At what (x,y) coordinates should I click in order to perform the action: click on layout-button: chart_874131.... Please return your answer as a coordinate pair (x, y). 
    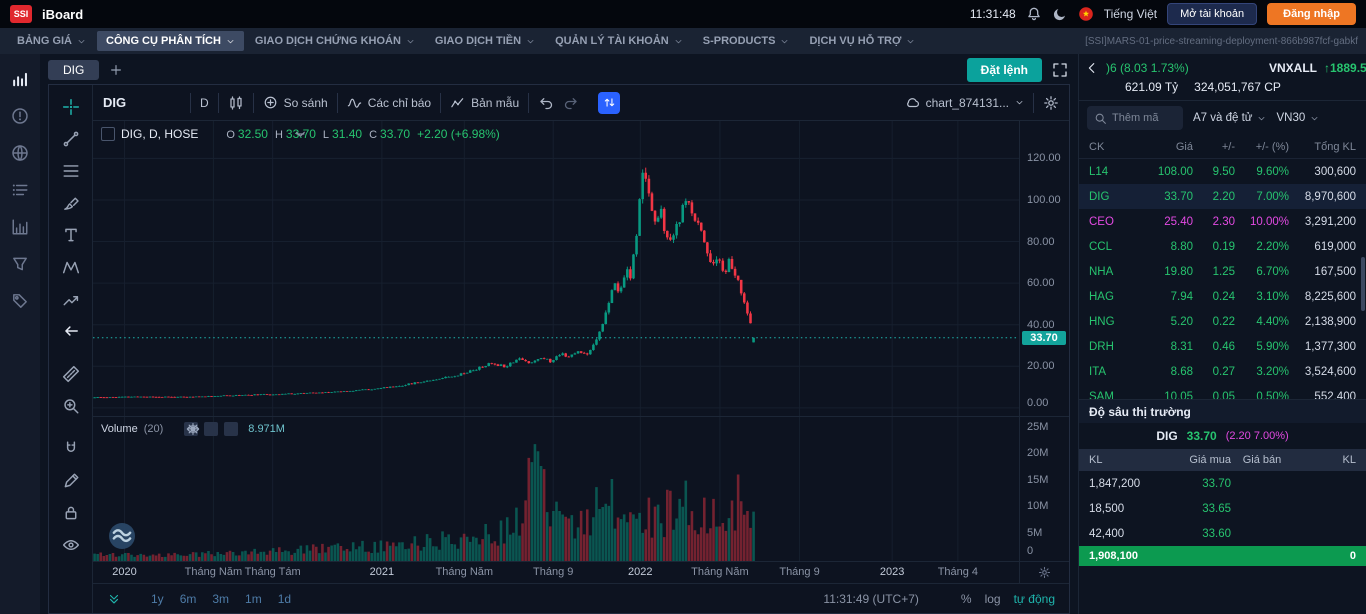
    Looking at the image, I should click on (964, 102).